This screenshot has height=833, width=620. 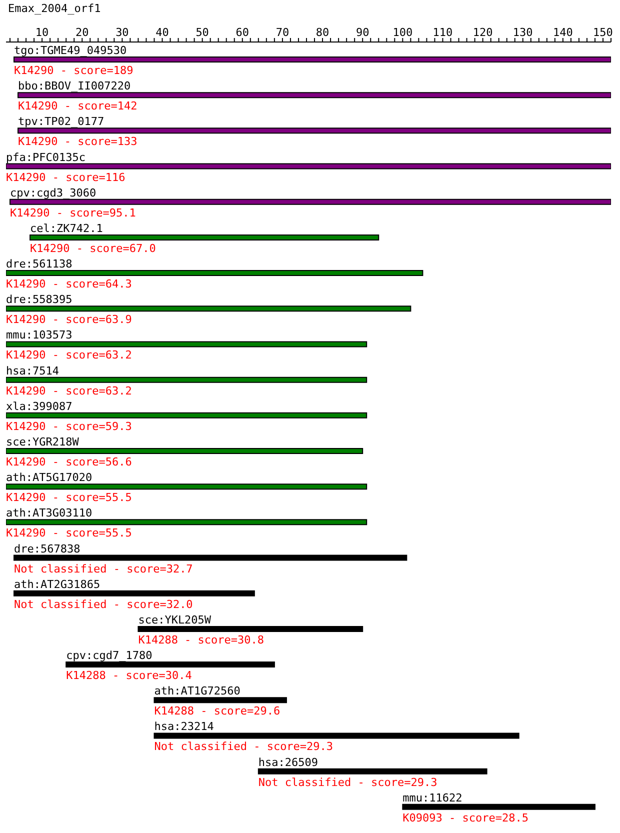 I want to click on x-tick-label: 30, so click(x=122, y=32).